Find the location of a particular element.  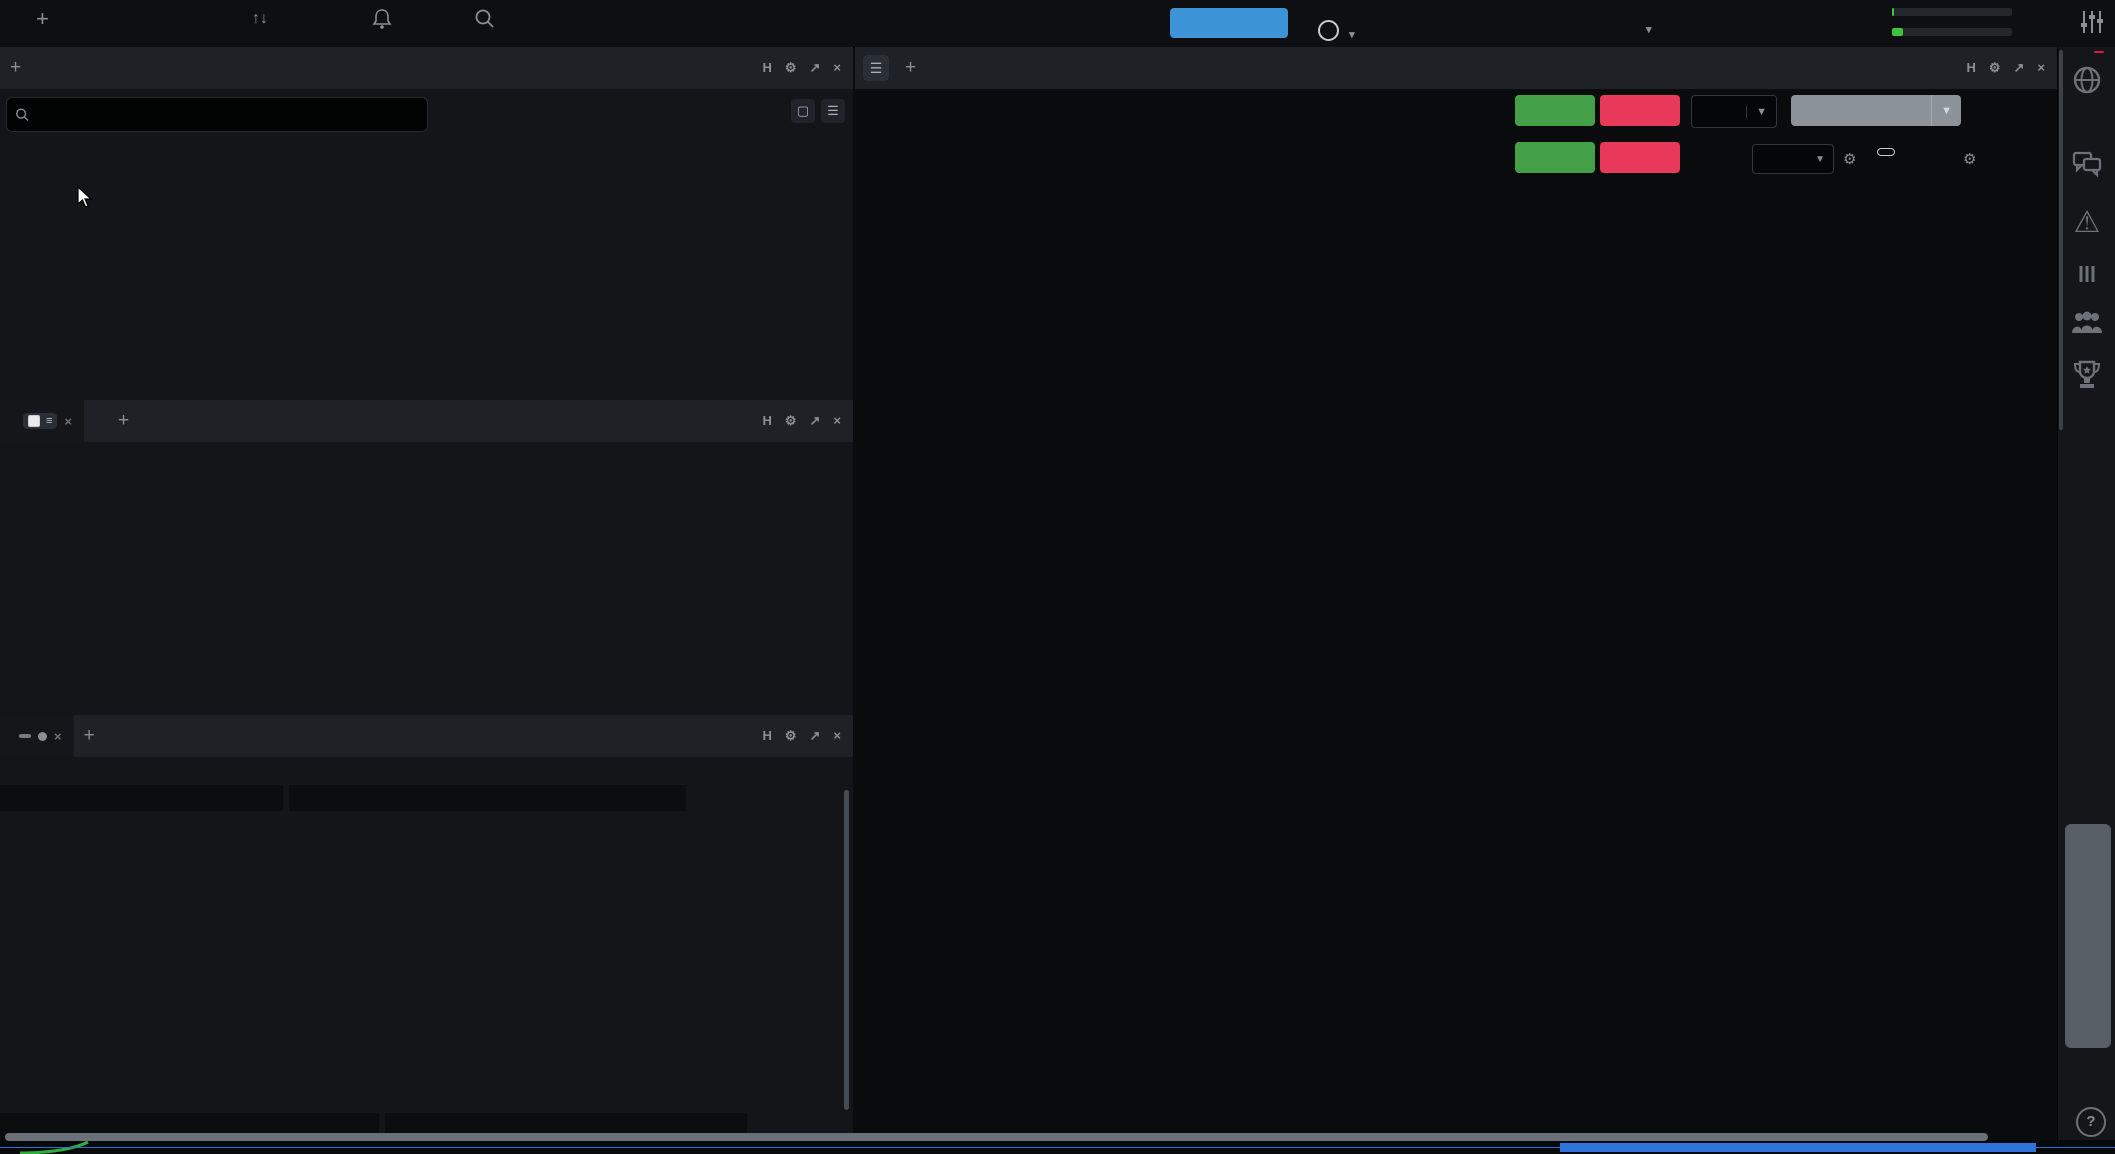

status-dot is located at coordinates (42, 736).